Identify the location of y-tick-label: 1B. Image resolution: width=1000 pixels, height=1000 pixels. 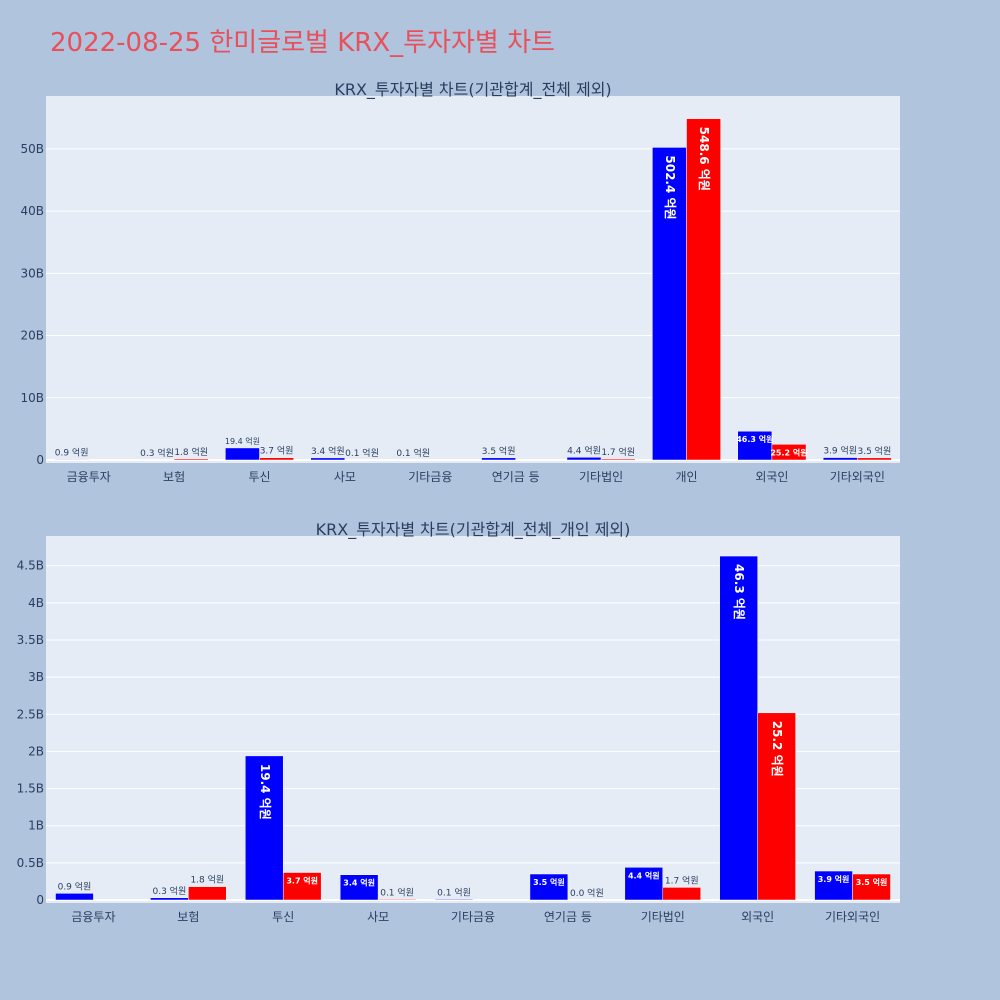
(36, 826).